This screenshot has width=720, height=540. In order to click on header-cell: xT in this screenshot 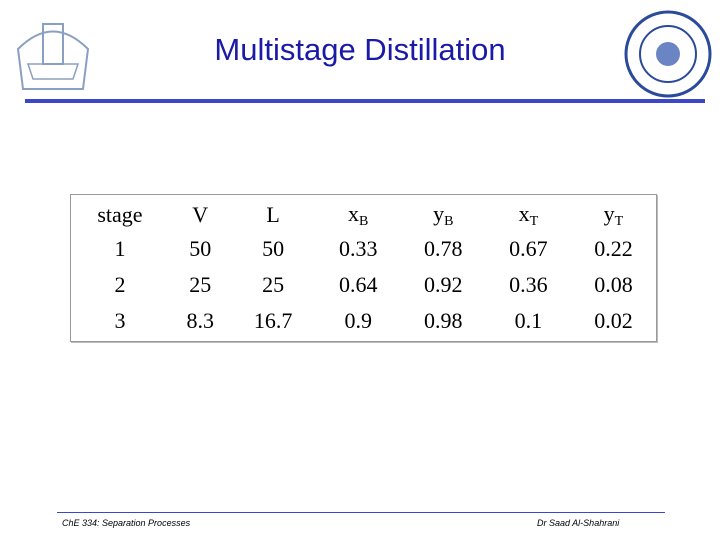, I will do `click(528, 215)`.